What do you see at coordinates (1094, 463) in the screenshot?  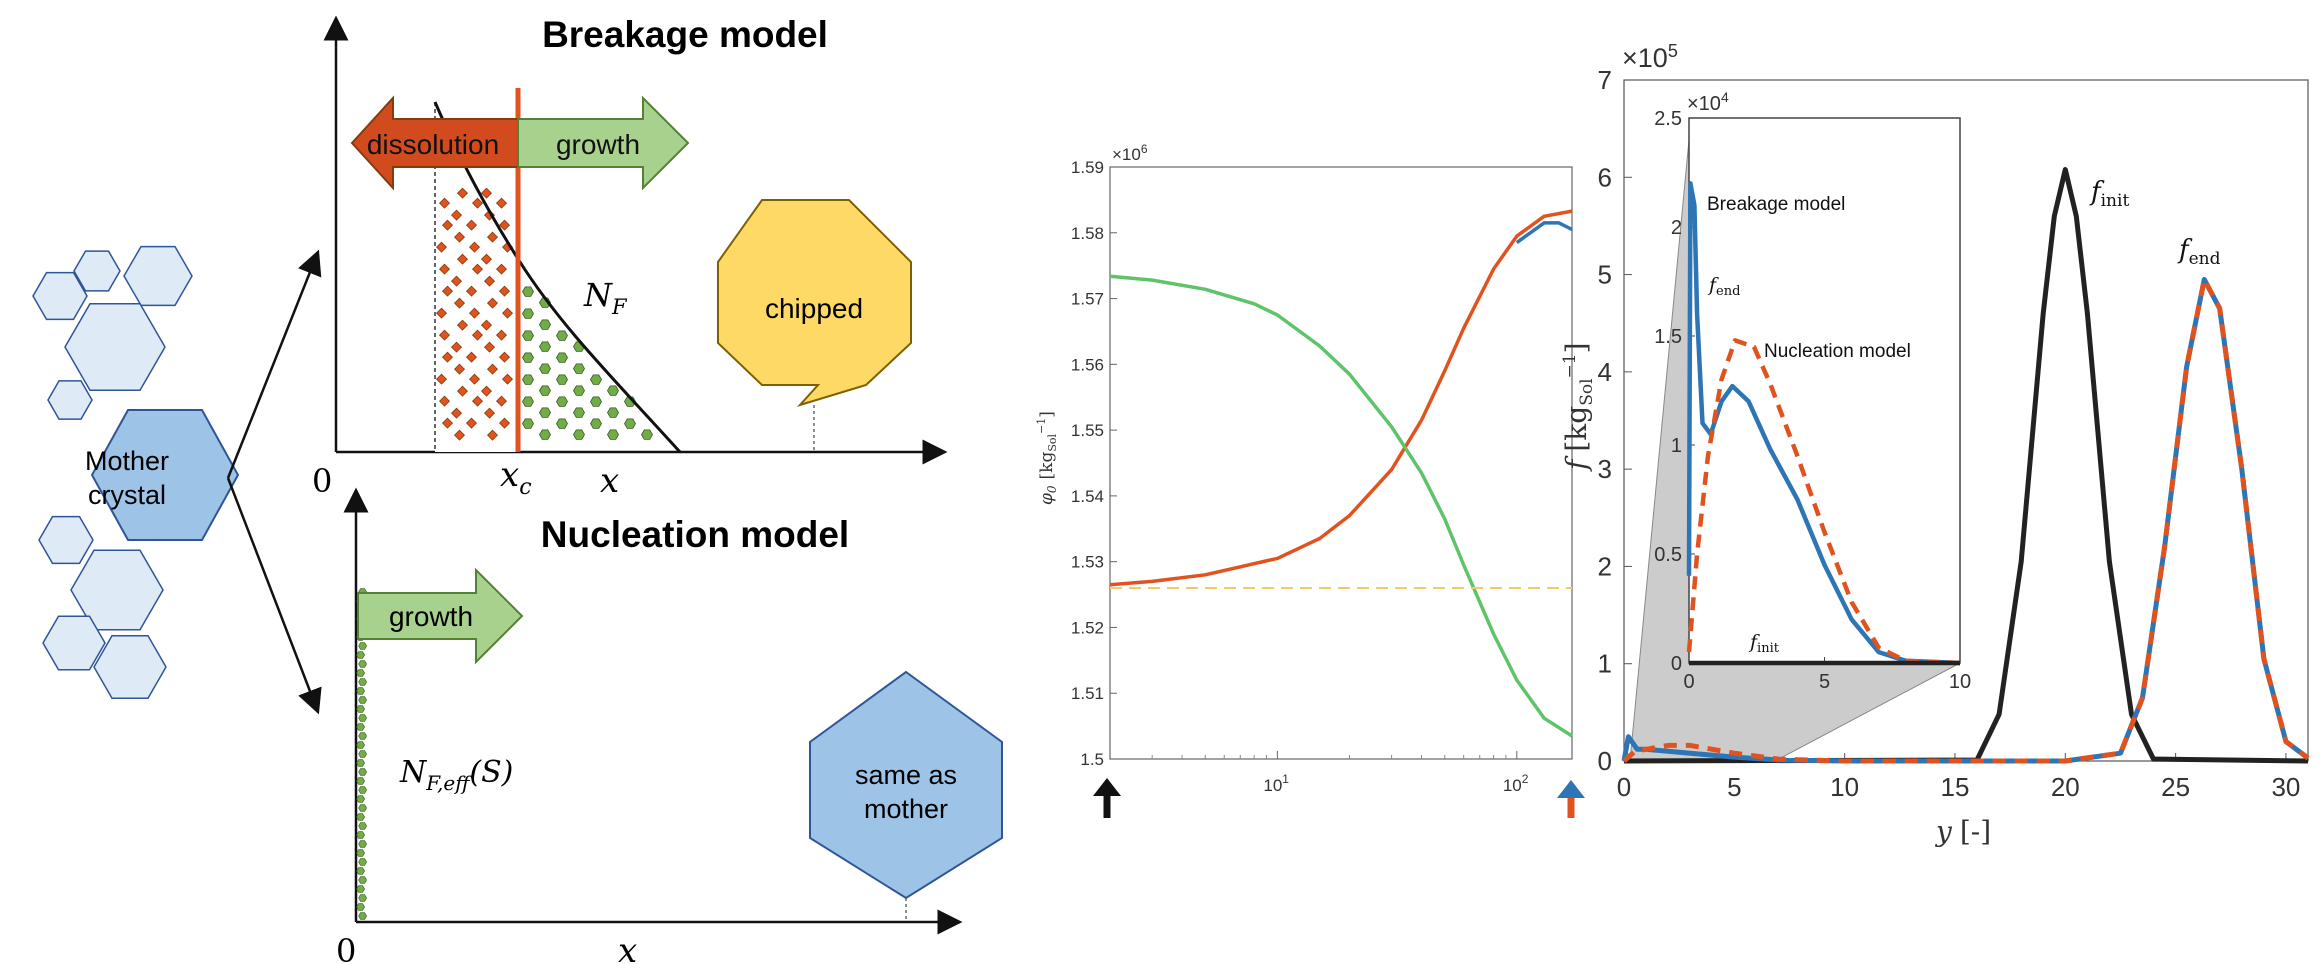 I see `phi-y-ticks: 1.5 1.51 1.52 1.53 1.54 1.55 1.56 1.57 1.58 1.59` at bounding box center [1094, 463].